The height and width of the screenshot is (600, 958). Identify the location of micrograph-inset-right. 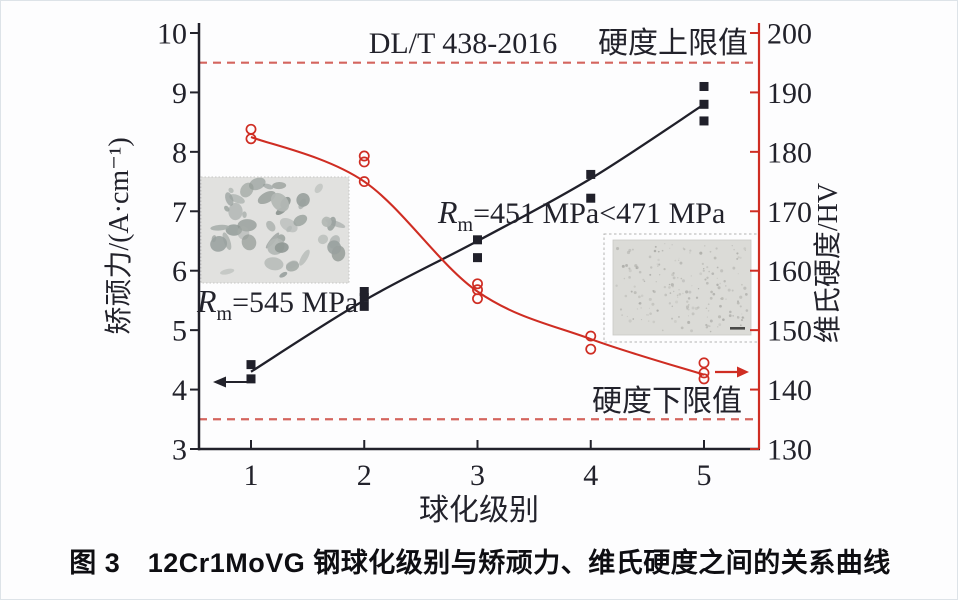
(681, 288).